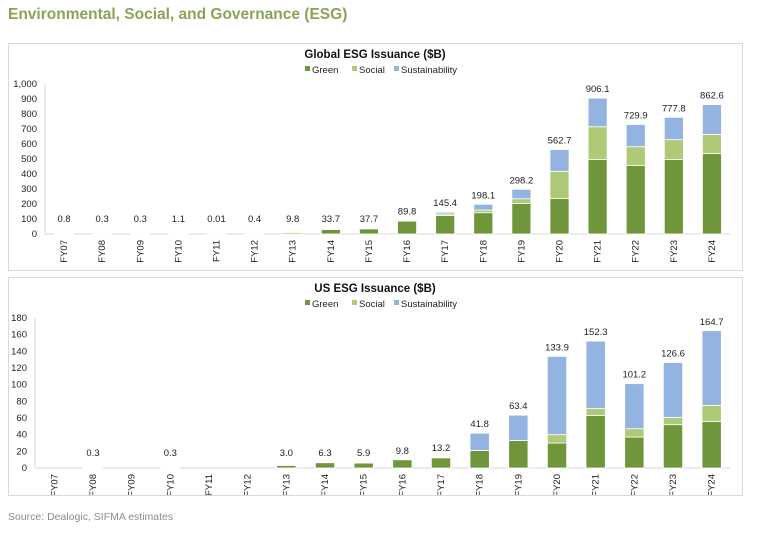 The height and width of the screenshot is (544, 757). Describe the element at coordinates (634, 375) in the screenshot. I see `data-label: 101.2` at that location.